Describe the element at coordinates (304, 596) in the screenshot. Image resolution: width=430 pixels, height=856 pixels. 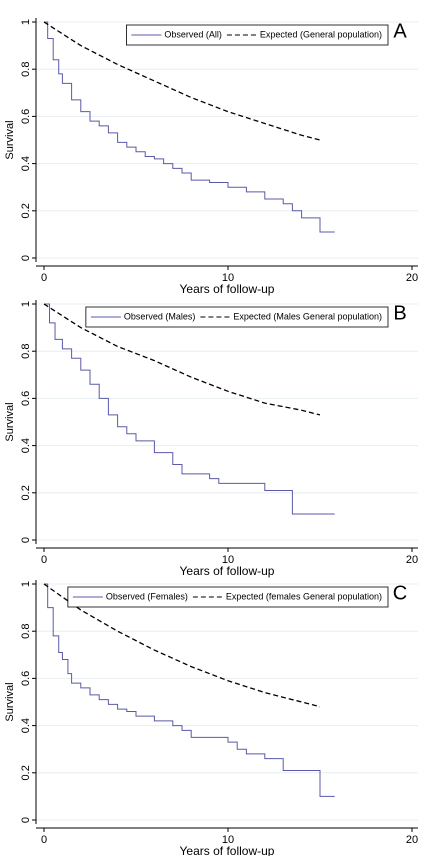
I see `legend-label: Expected (females General population)` at that location.